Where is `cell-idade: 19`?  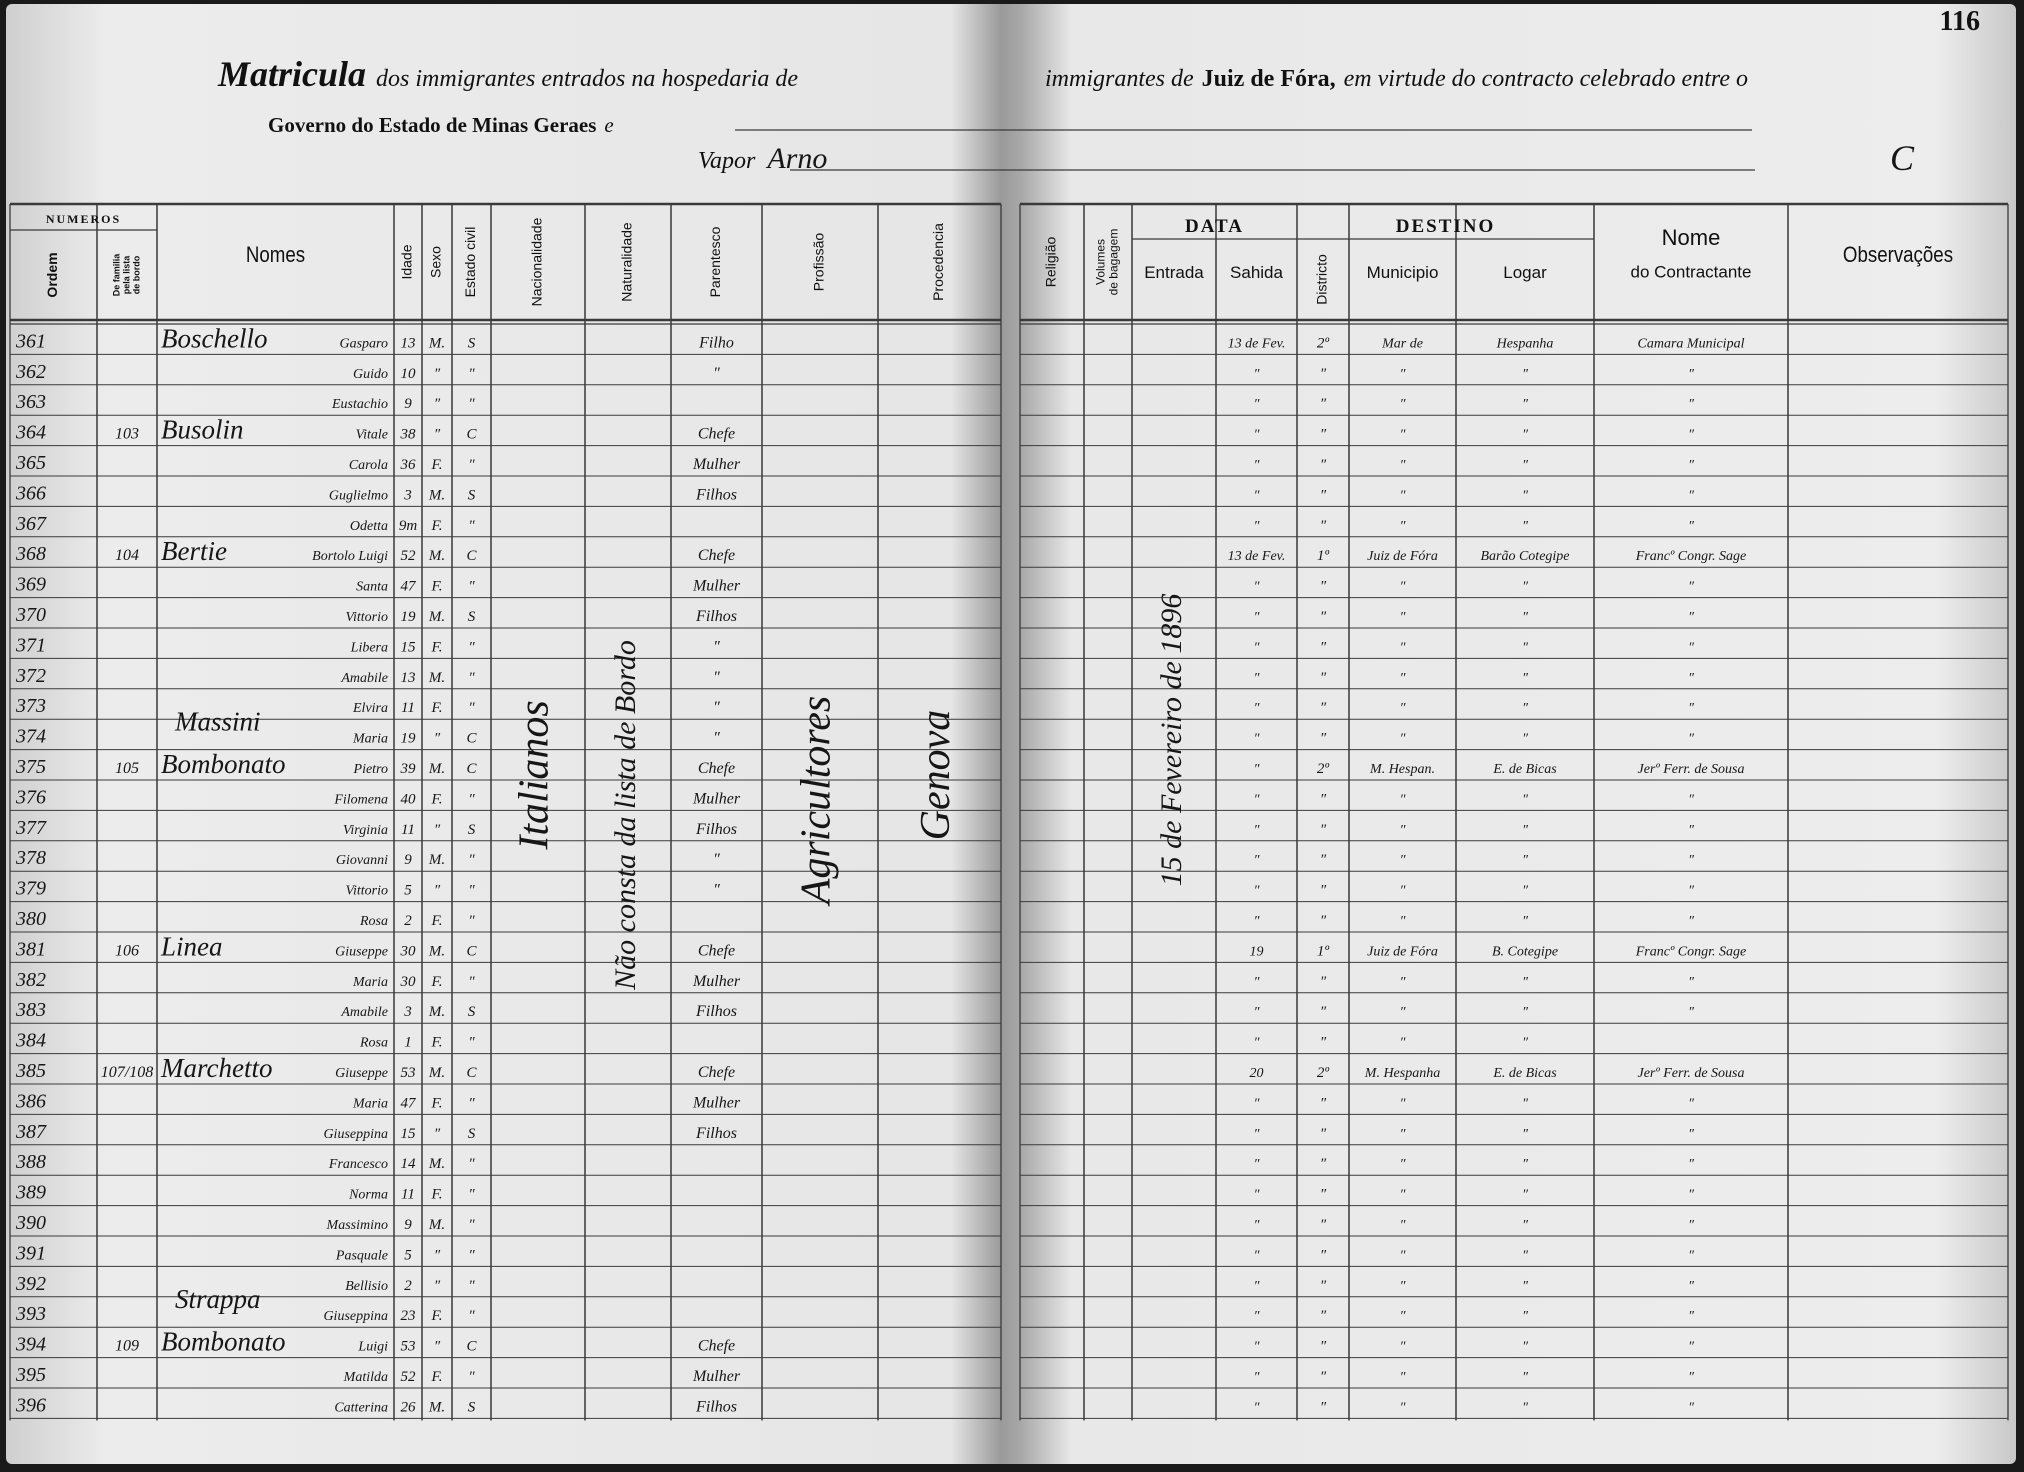 cell-idade: 19 is located at coordinates (409, 617).